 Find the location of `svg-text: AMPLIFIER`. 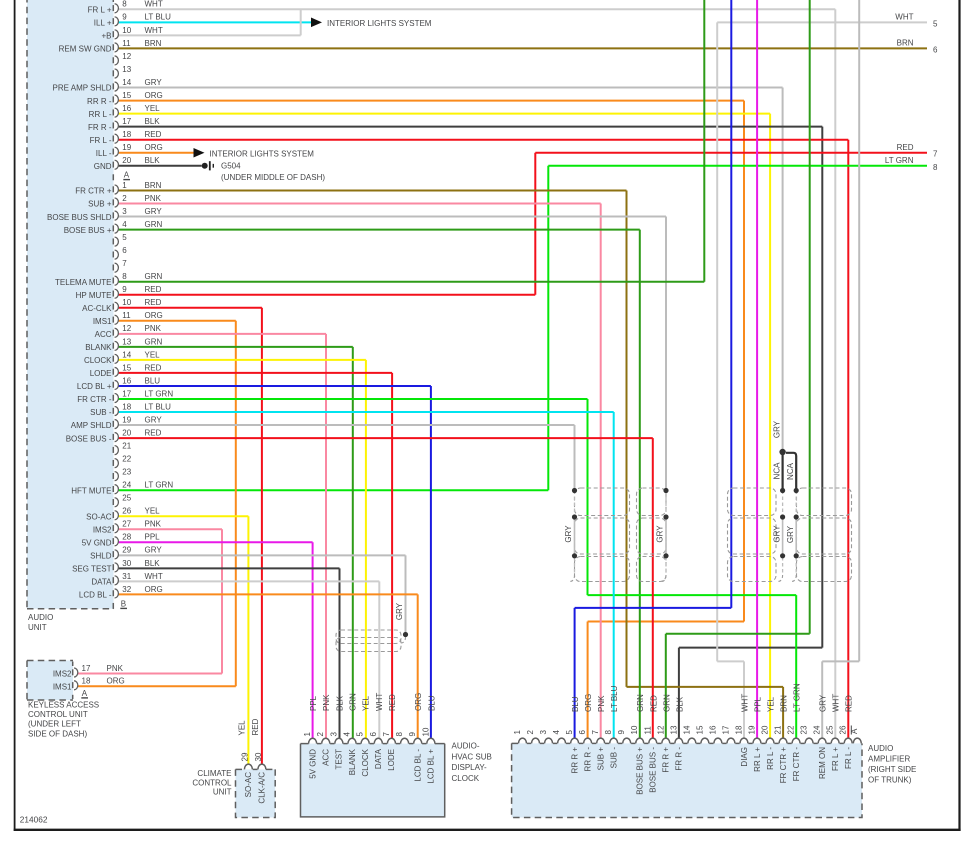

svg-text: AMPLIFIER is located at coordinates (889, 758).